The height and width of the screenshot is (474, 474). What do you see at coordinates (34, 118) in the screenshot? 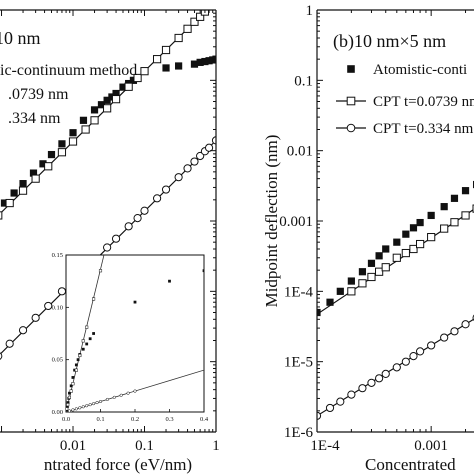
I see `panel-a-legend-entry: .334 nm` at bounding box center [34, 118].